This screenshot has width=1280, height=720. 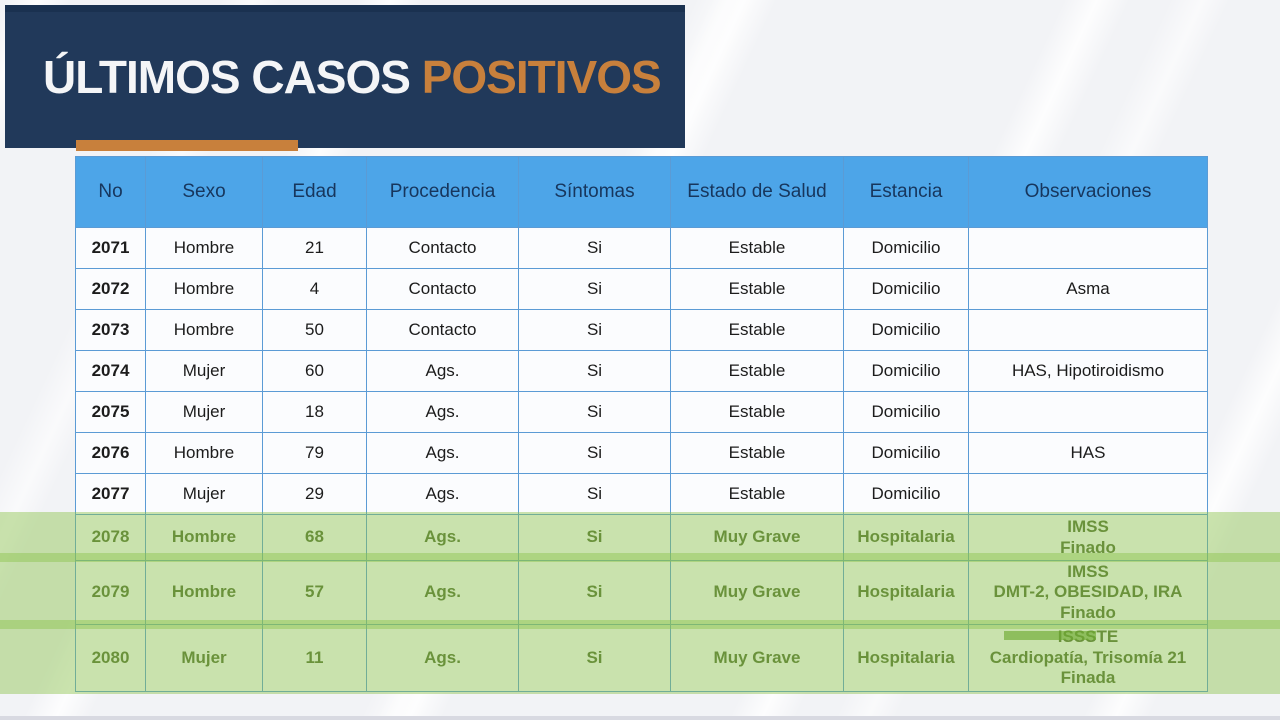 I want to click on table-cell: 2076, so click(x=110, y=453).